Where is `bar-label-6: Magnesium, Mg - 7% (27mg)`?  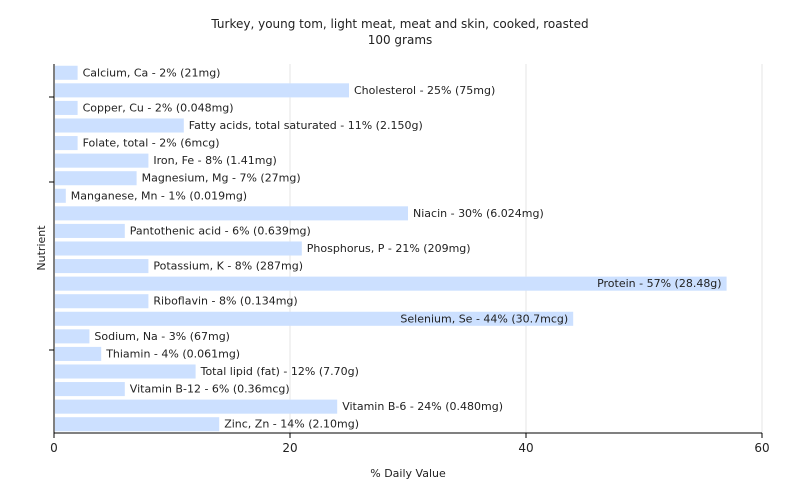
bar-label-6: Magnesium, Mg - 7% (27mg) is located at coordinates (221, 178).